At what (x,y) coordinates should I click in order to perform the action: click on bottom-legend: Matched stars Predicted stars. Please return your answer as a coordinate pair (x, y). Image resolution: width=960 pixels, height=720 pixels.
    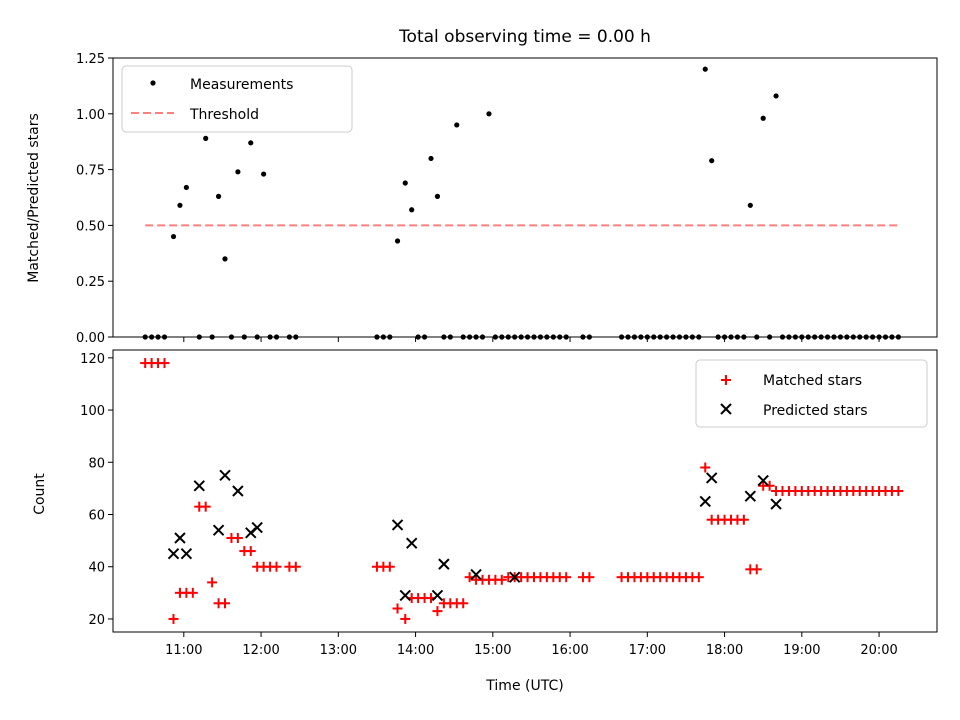
    Looking at the image, I should click on (811, 393).